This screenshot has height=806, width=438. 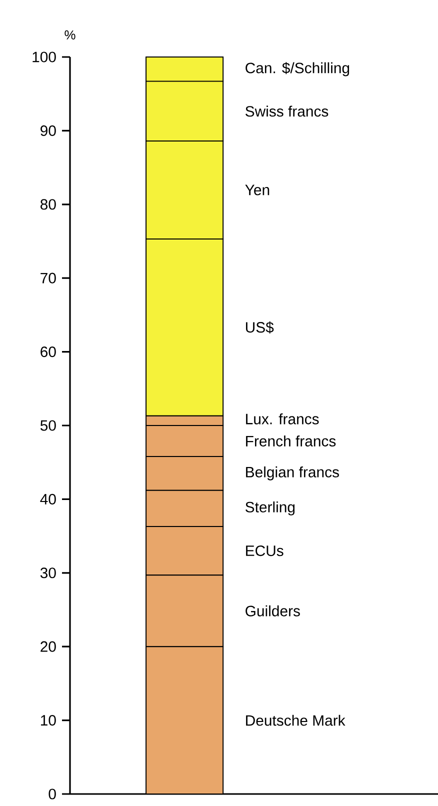 I want to click on y-tick-label: 0, so click(x=52, y=794).